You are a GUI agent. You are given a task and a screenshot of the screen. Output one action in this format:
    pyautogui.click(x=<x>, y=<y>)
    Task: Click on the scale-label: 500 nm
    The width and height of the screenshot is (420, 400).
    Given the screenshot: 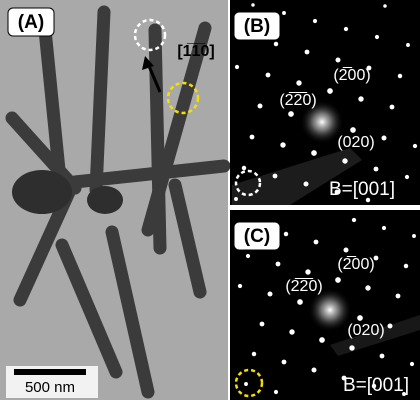 What is the action you would take?
    pyautogui.click(x=50, y=387)
    